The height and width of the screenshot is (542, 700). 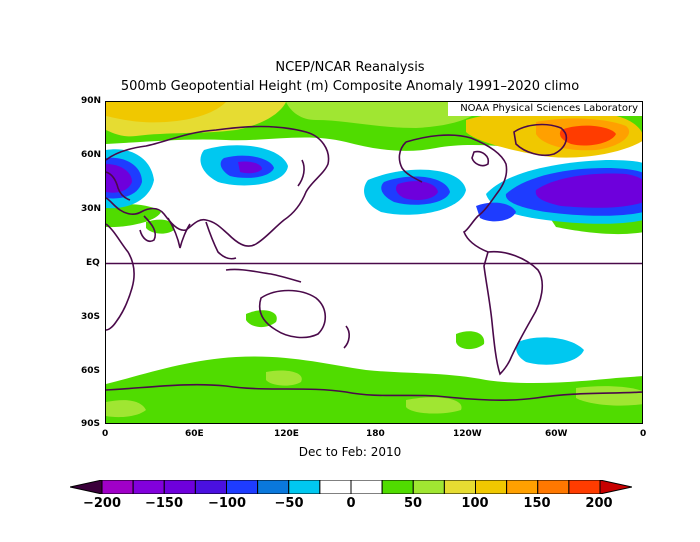 I want to click on indonesia-coast, so click(x=263, y=275).